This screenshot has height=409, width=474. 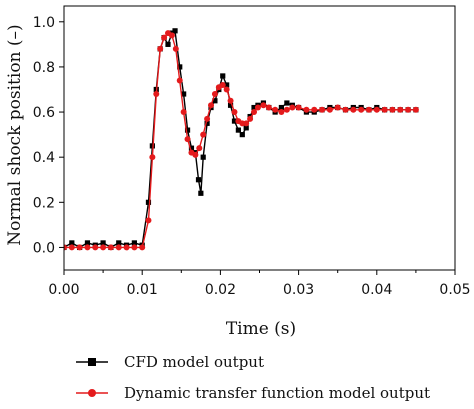 I want to click on y-tick-label: 0.8, so click(x=44, y=68).